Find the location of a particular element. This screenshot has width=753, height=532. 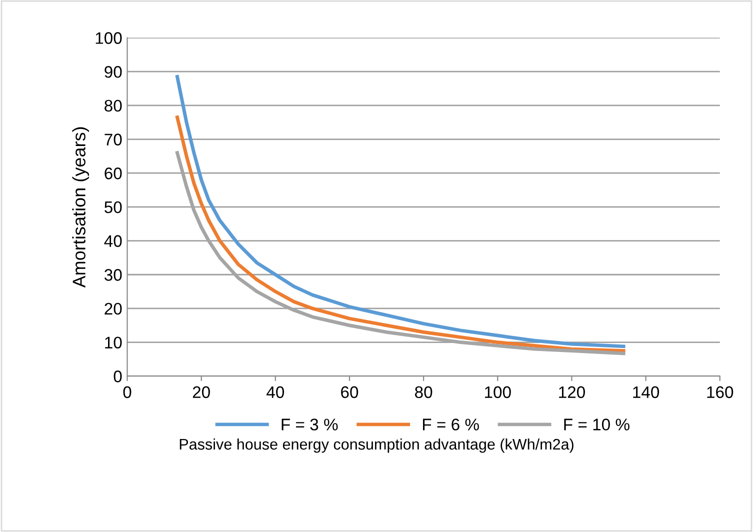

y-tick-label: 70 is located at coordinates (113, 140).